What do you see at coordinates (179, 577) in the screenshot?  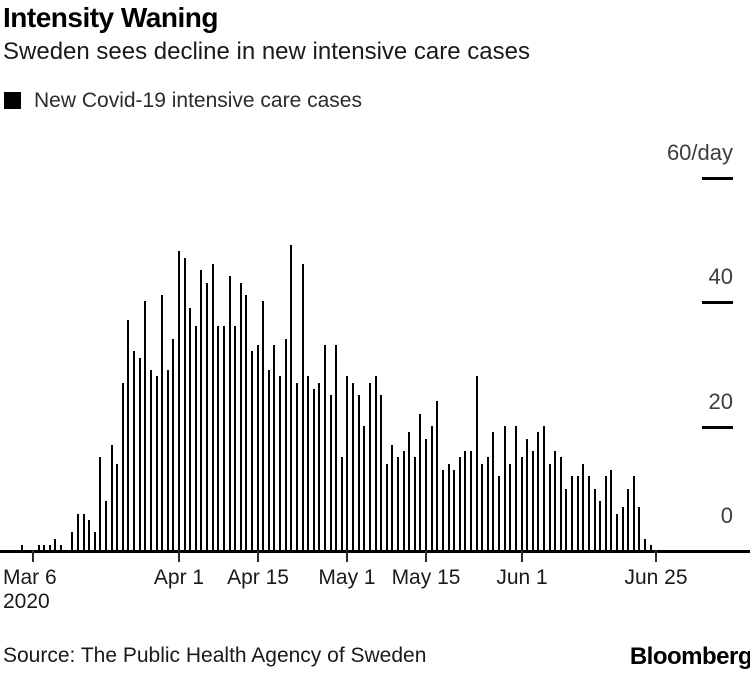 I see `x-axis-label: Apr 1` at bounding box center [179, 577].